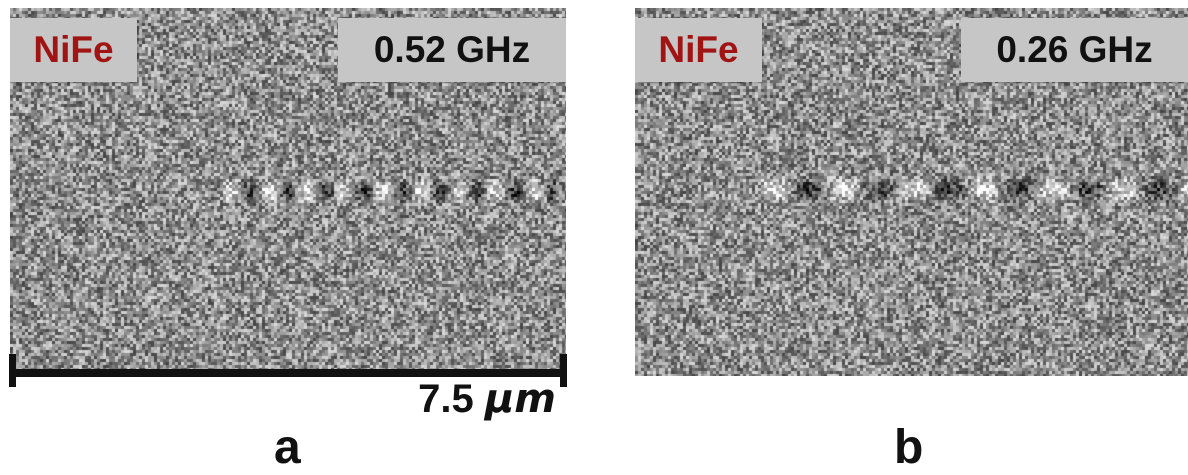 This screenshot has width=1188, height=475. Describe the element at coordinates (563, 370) in the screenshot. I see `scale-bar-right-cap` at that location.